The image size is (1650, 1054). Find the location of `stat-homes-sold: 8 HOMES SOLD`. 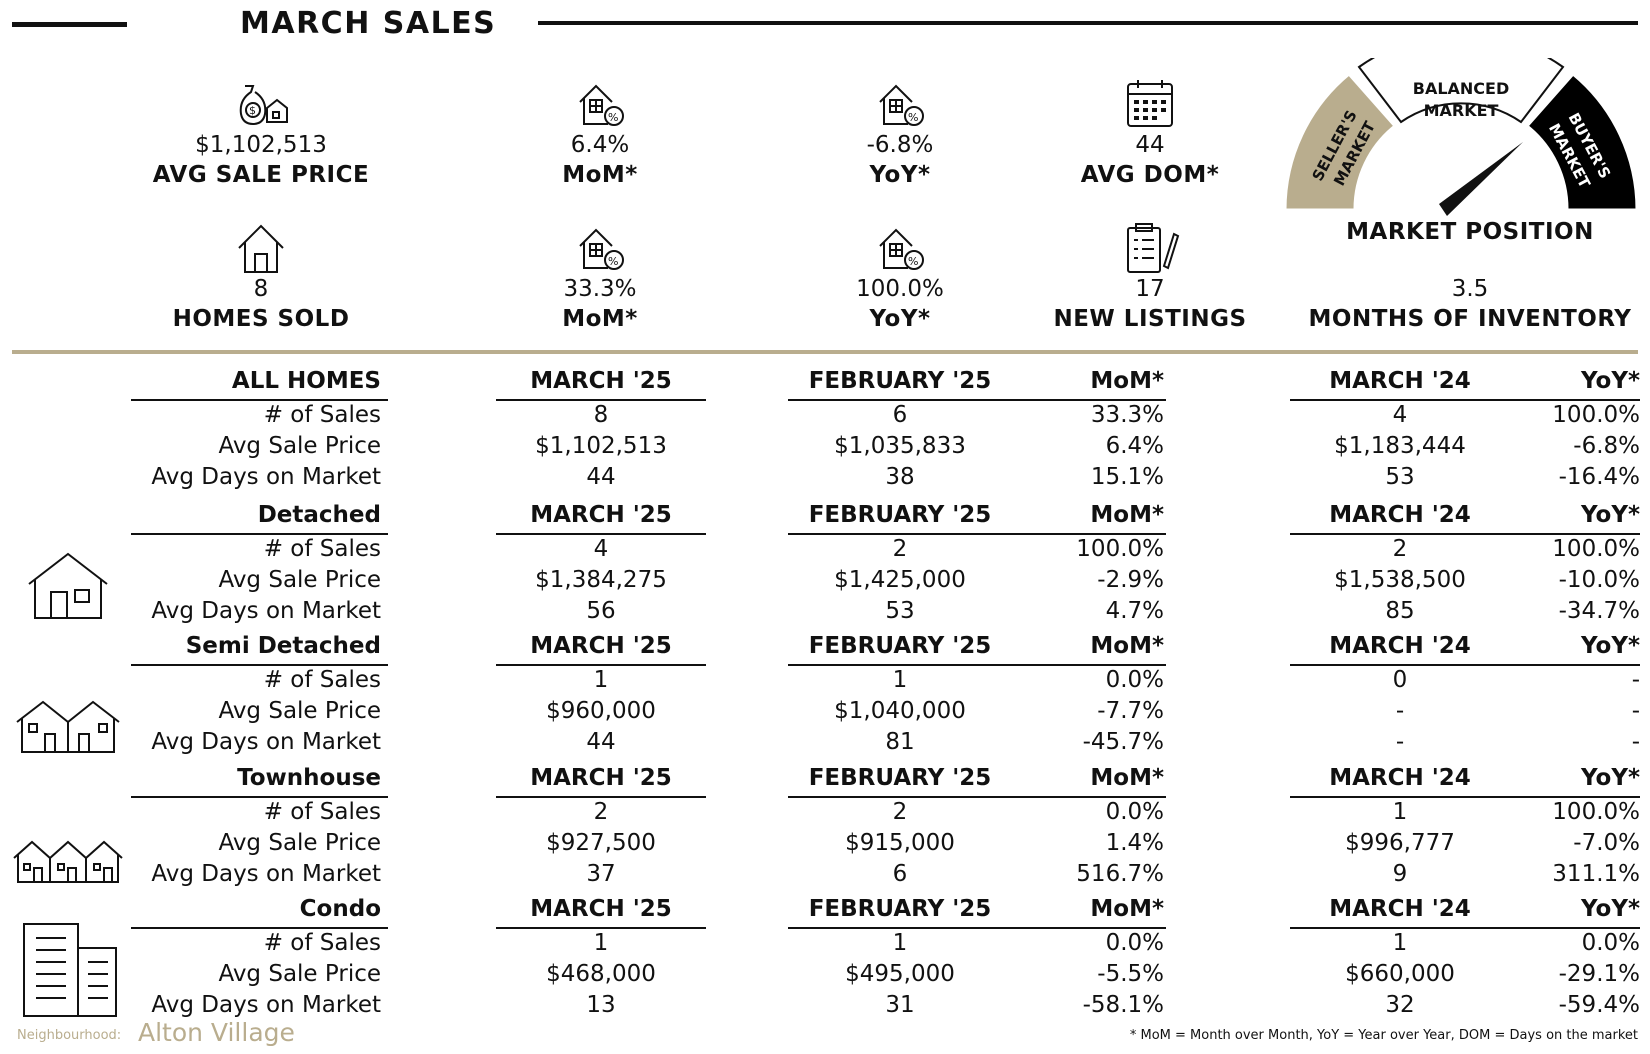

stat-homes-sold: 8 HOMES SOLD is located at coordinates (261, 278).